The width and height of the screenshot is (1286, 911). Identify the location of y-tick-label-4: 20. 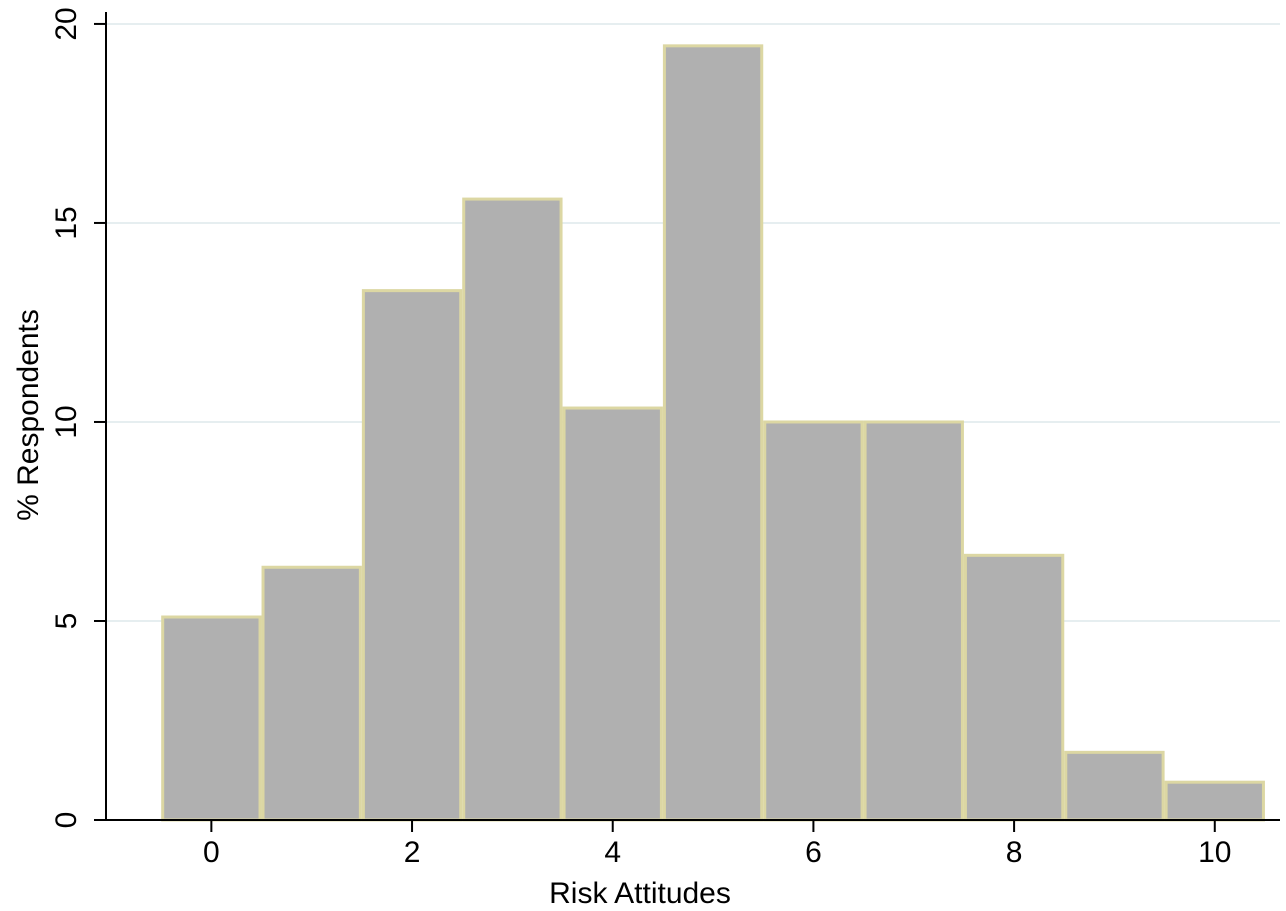
(66, 23).